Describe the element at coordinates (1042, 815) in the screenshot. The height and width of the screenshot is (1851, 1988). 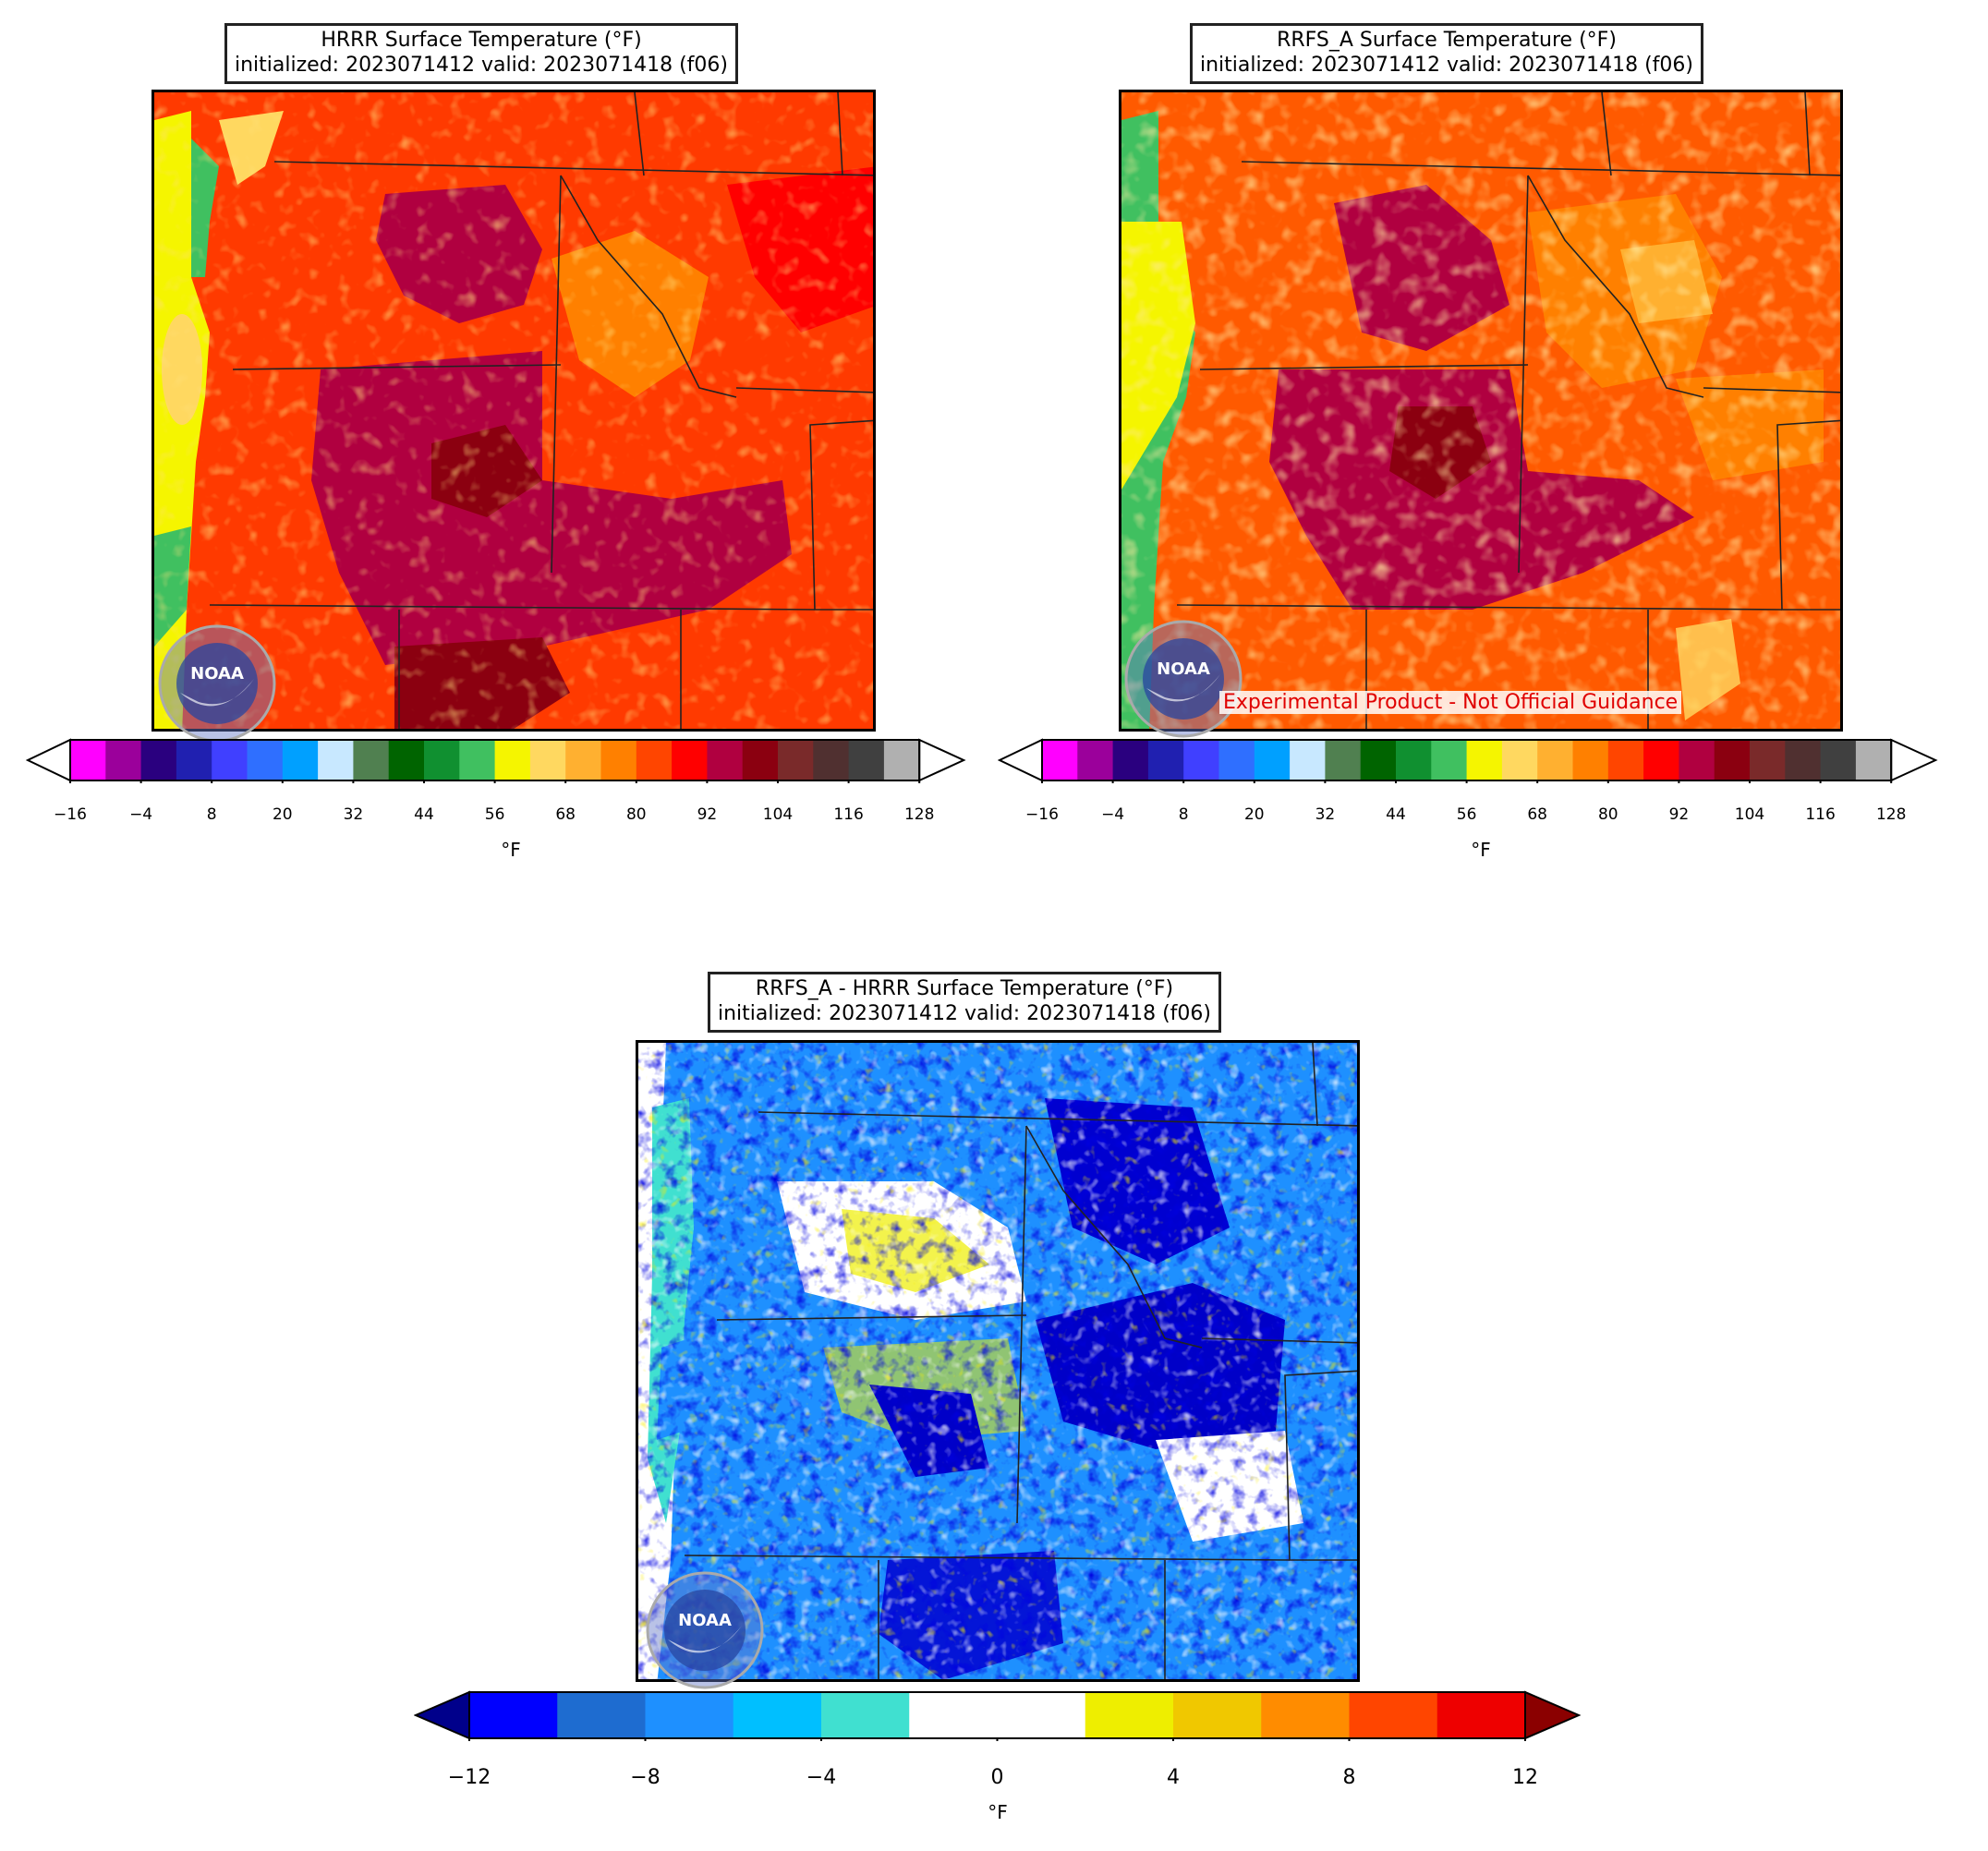
I see `colorbar-tick-label: −16` at that location.